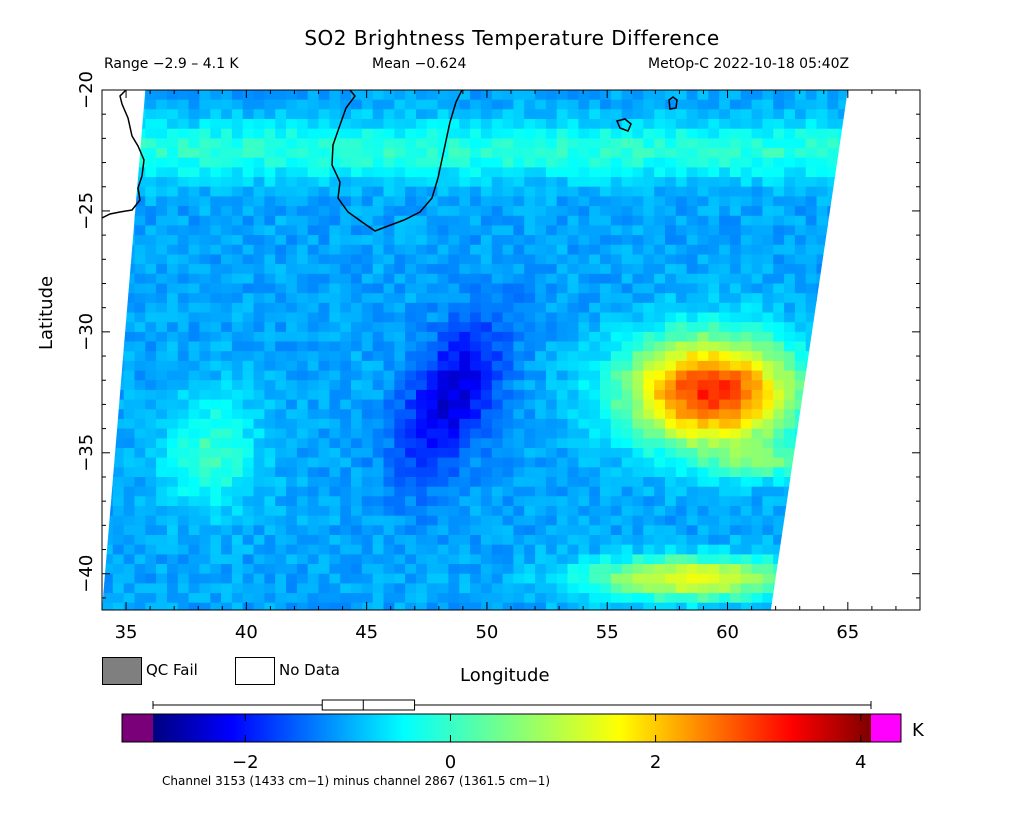 This screenshot has height=813, width=1024. What do you see at coordinates (86, 453) in the screenshot?
I see `y-tick-label: −35` at bounding box center [86, 453].